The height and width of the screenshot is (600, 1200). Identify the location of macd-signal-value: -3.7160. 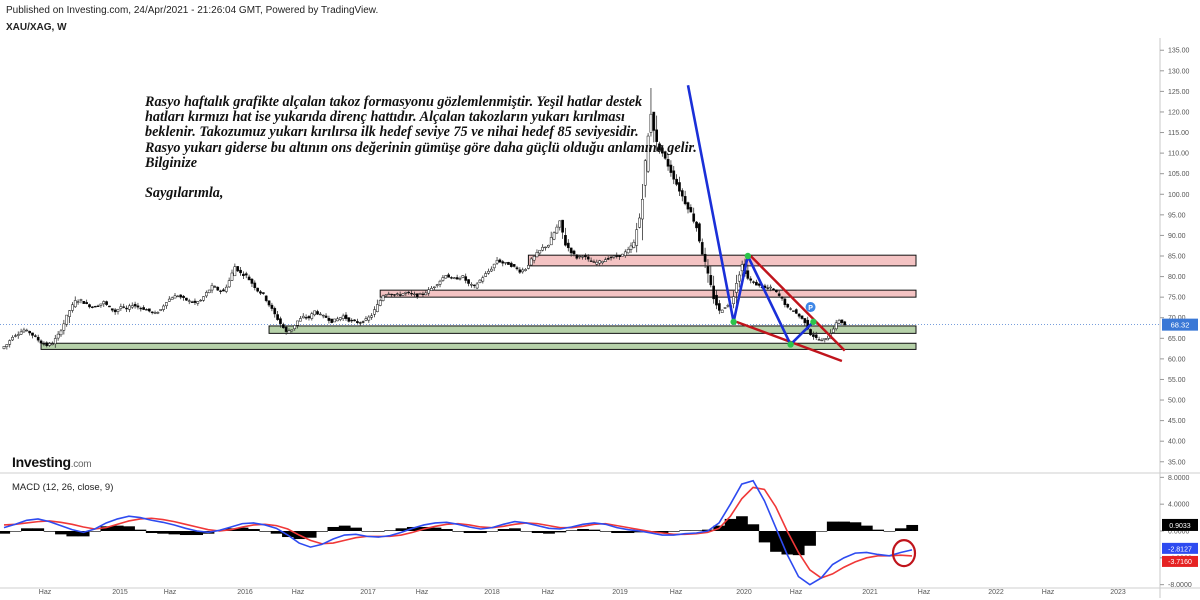
(1180, 562).